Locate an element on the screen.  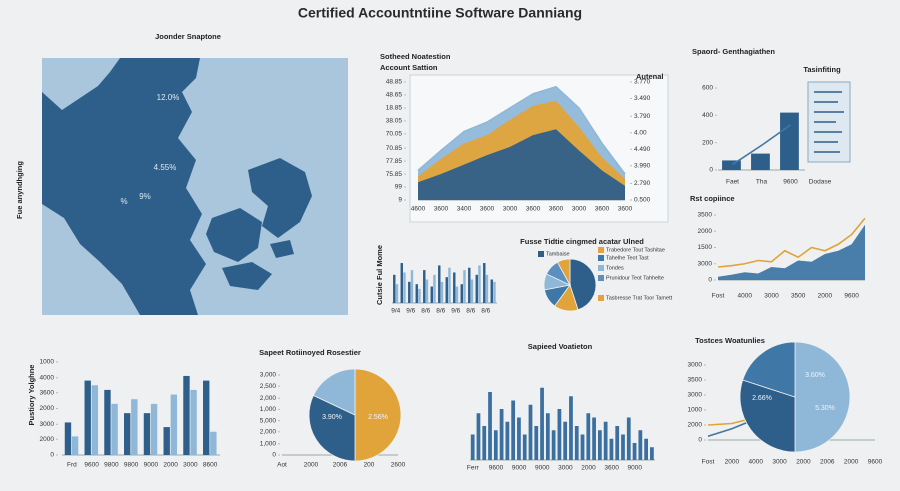
x-tick-label: 3500 is located at coordinates (798, 296).